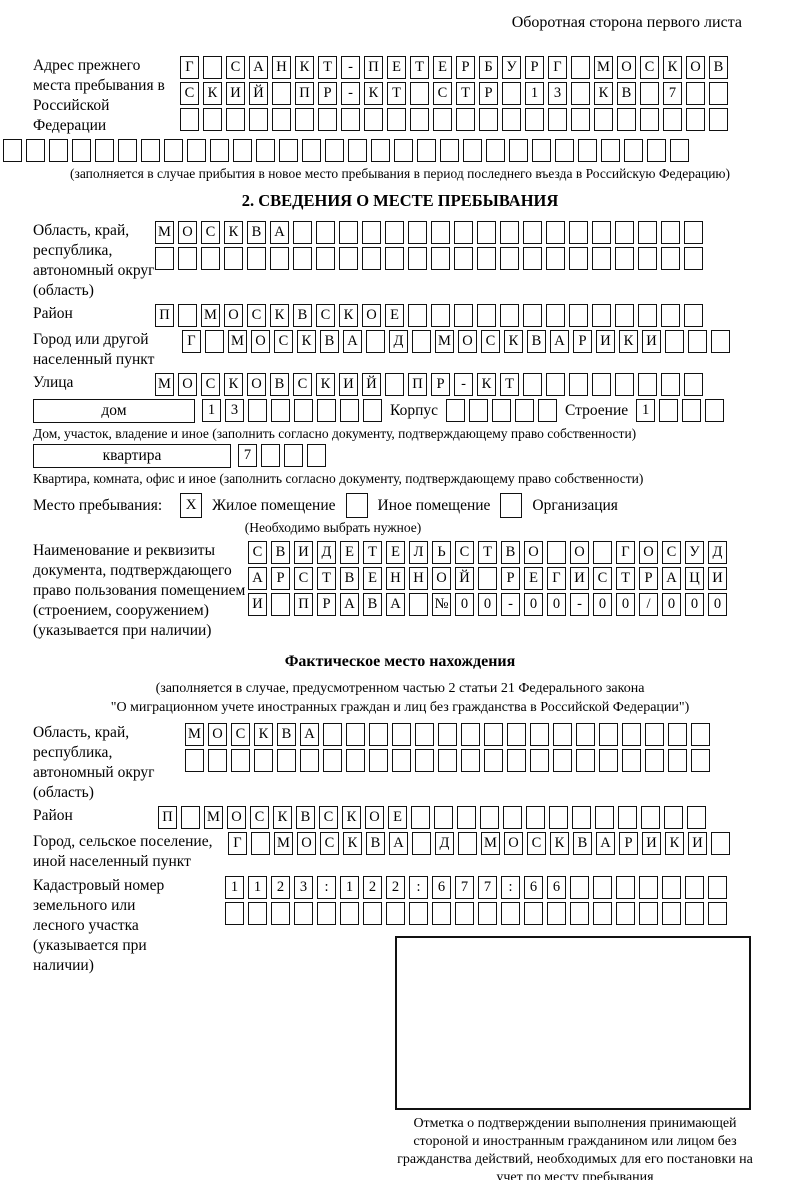 The width and height of the screenshot is (800, 1180). I want to click on char-cell: -, so click(350, 67).